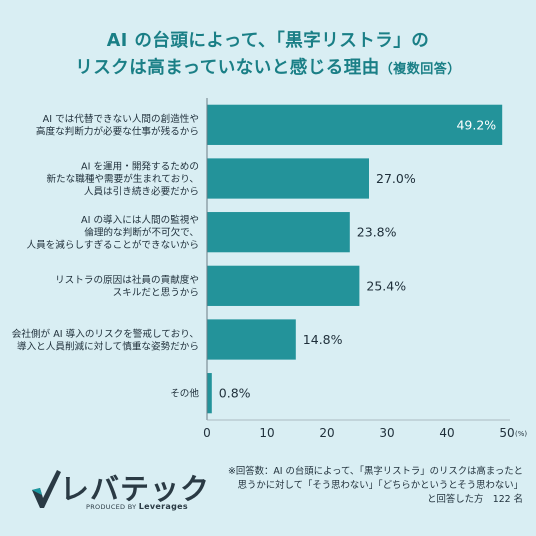 This screenshot has width=536, height=536. What do you see at coordinates (111, 507) in the screenshot?
I see `logo-produced-by-text: PRODUCED BY` at bounding box center [111, 507].